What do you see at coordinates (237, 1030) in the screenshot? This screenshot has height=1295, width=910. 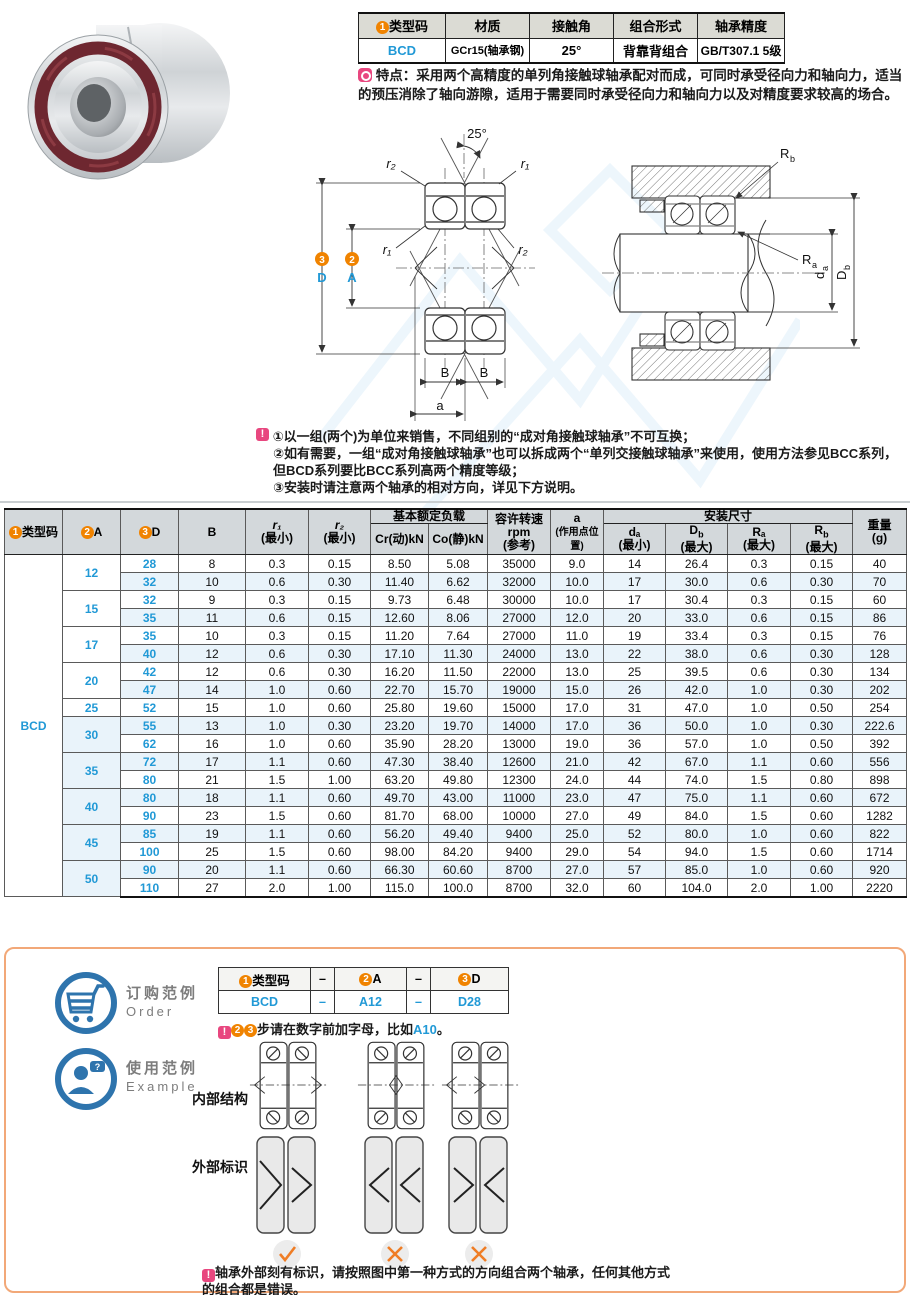 I see `circled-2-icon: 2` at bounding box center [237, 1030].